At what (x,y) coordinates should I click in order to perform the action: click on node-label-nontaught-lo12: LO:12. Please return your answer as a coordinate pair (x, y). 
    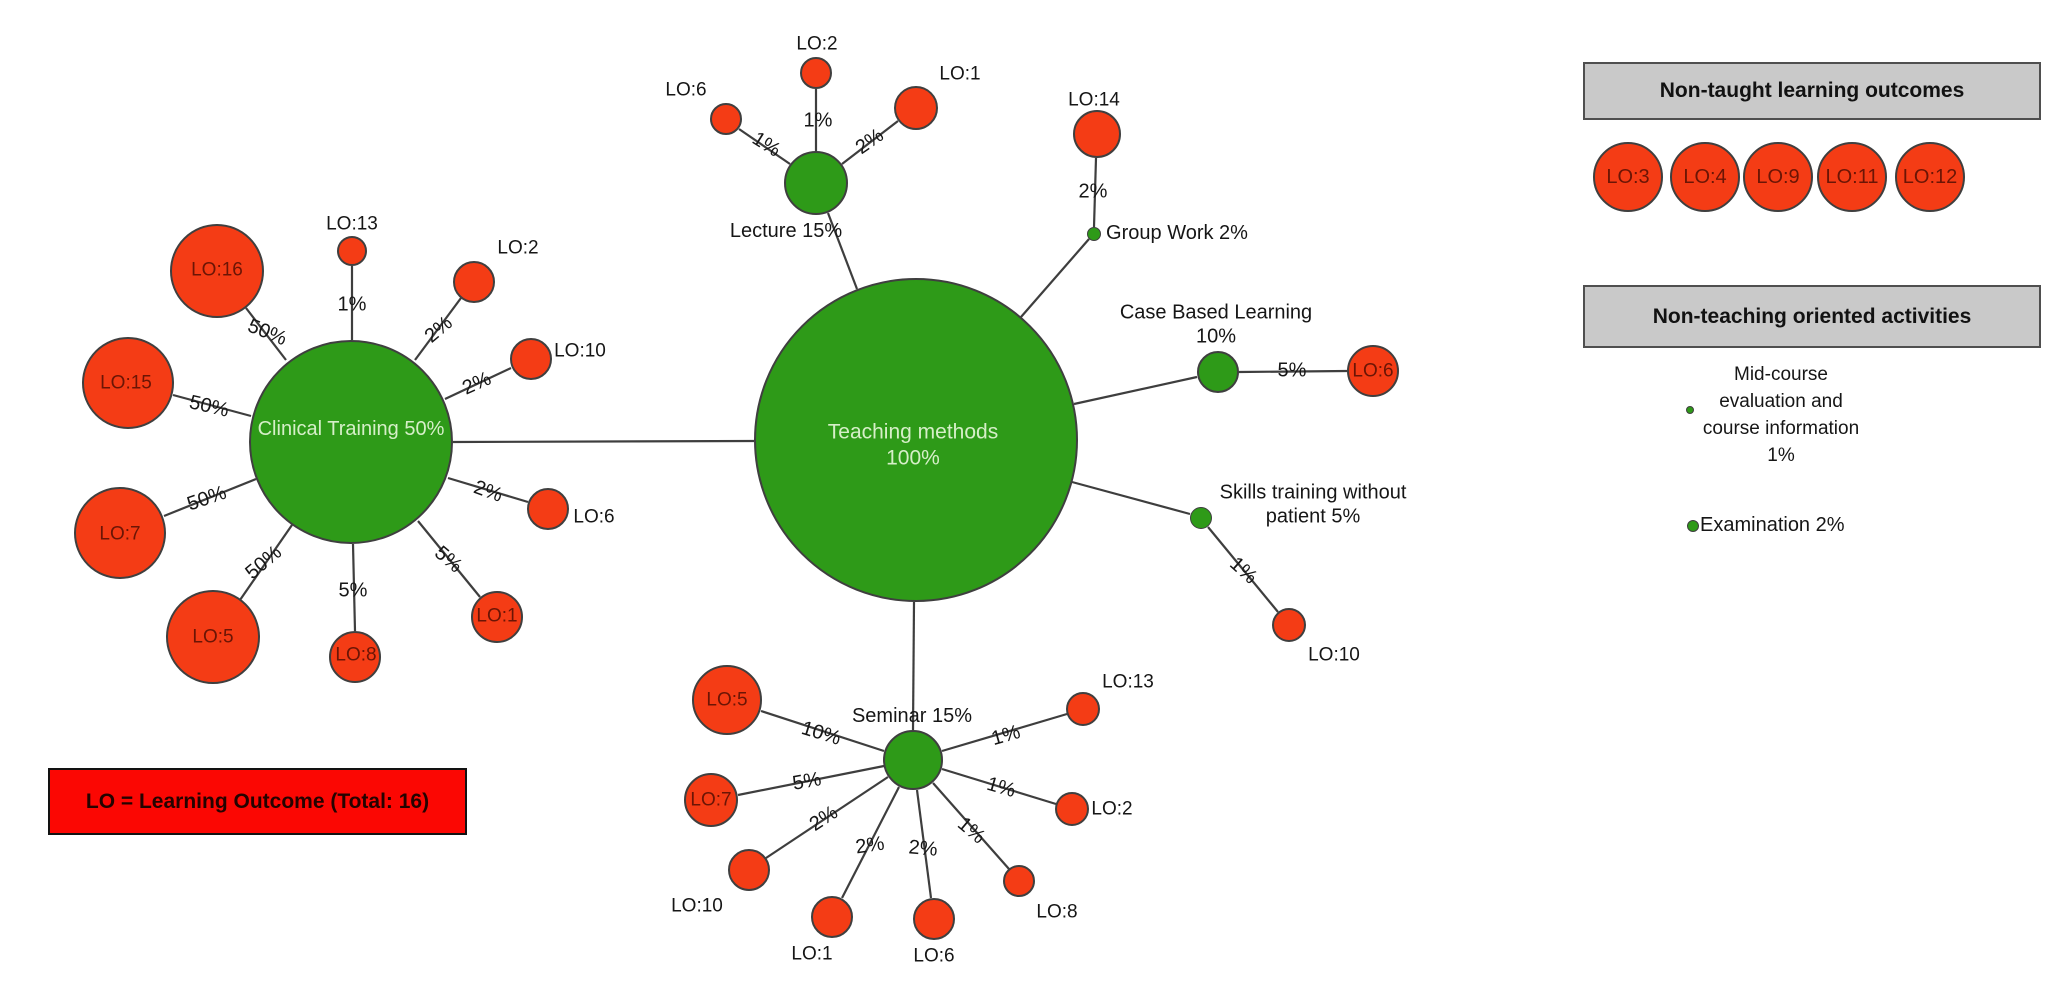
    Looking at the image, I should click on (1930, 176).